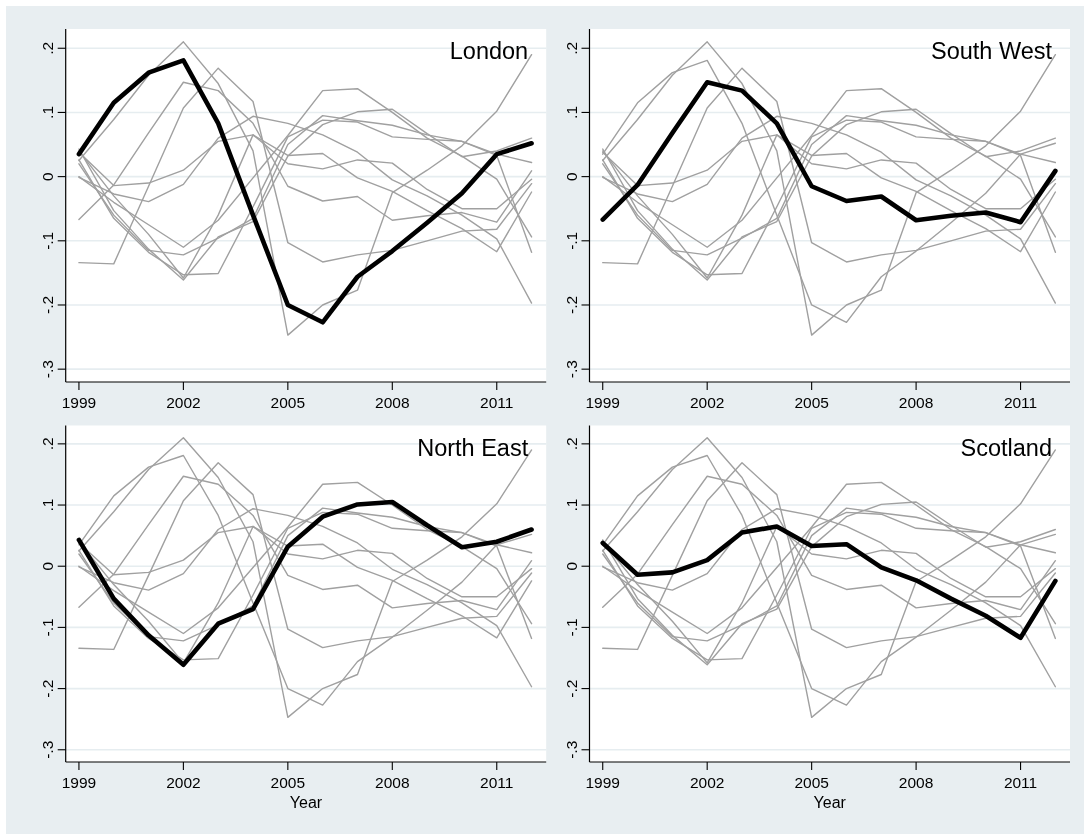 The height and width of the screenshot is (836, 1084). I want to click on text: London, so click(489, 51).